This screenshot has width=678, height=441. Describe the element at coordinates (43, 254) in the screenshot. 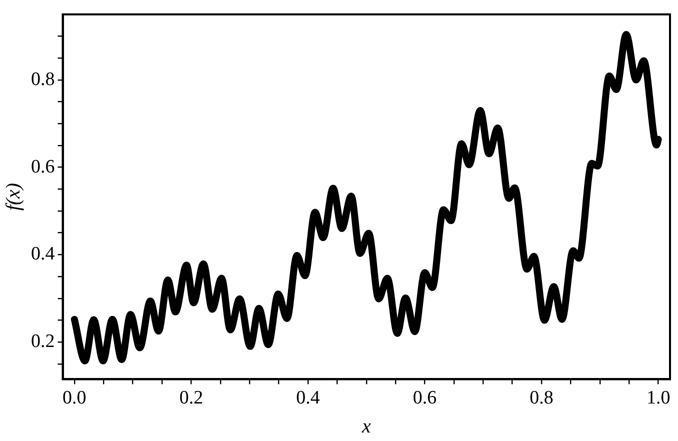

I see `y-tick-label: 0.4` at that location.